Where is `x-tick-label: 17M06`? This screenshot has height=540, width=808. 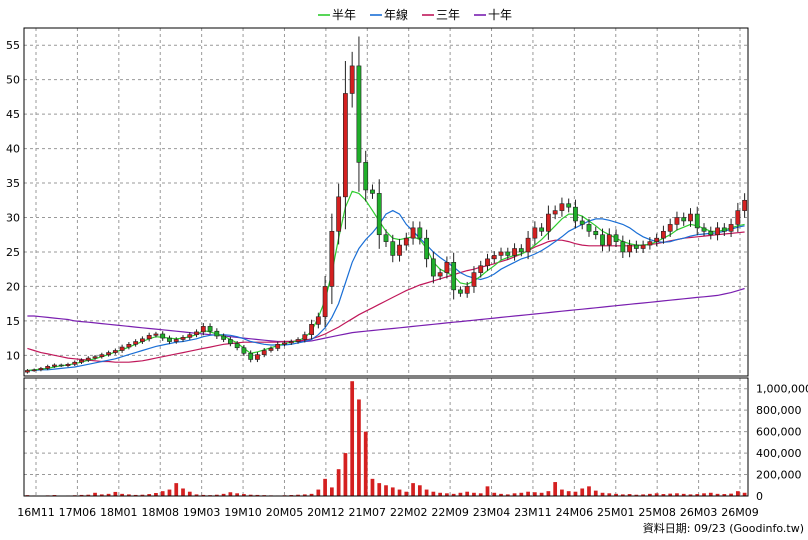 x-tick-label: 17M06 is located at coordinates (78, 512).